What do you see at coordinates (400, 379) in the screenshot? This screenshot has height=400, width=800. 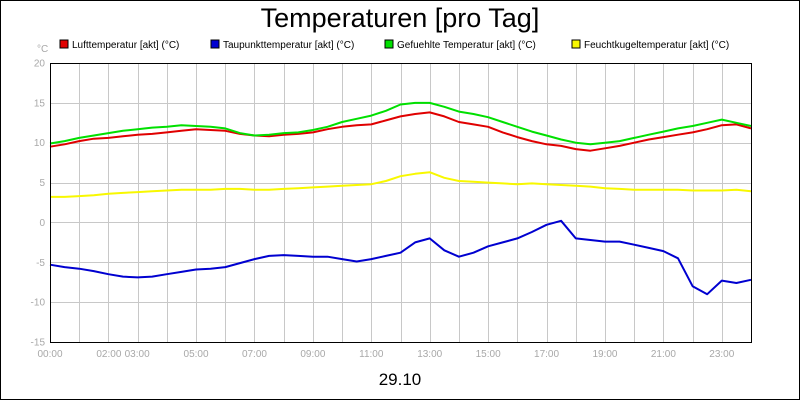 I see `x-axis-date-label: 29.10` at bounding box center [400, 379].